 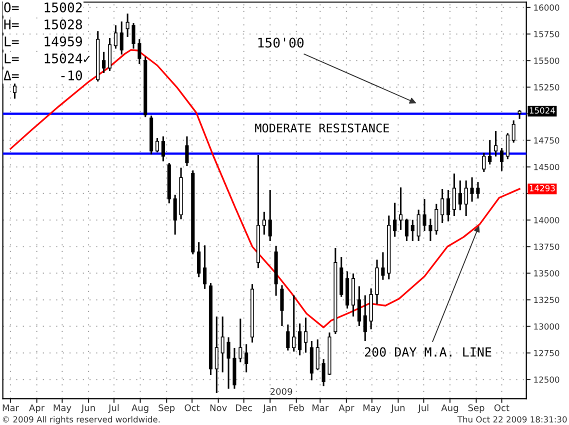 What do you see at coordinates (547, 61) in the screenshot?
I see `y-tick-label: 15500` at bounding box center [547, 61].